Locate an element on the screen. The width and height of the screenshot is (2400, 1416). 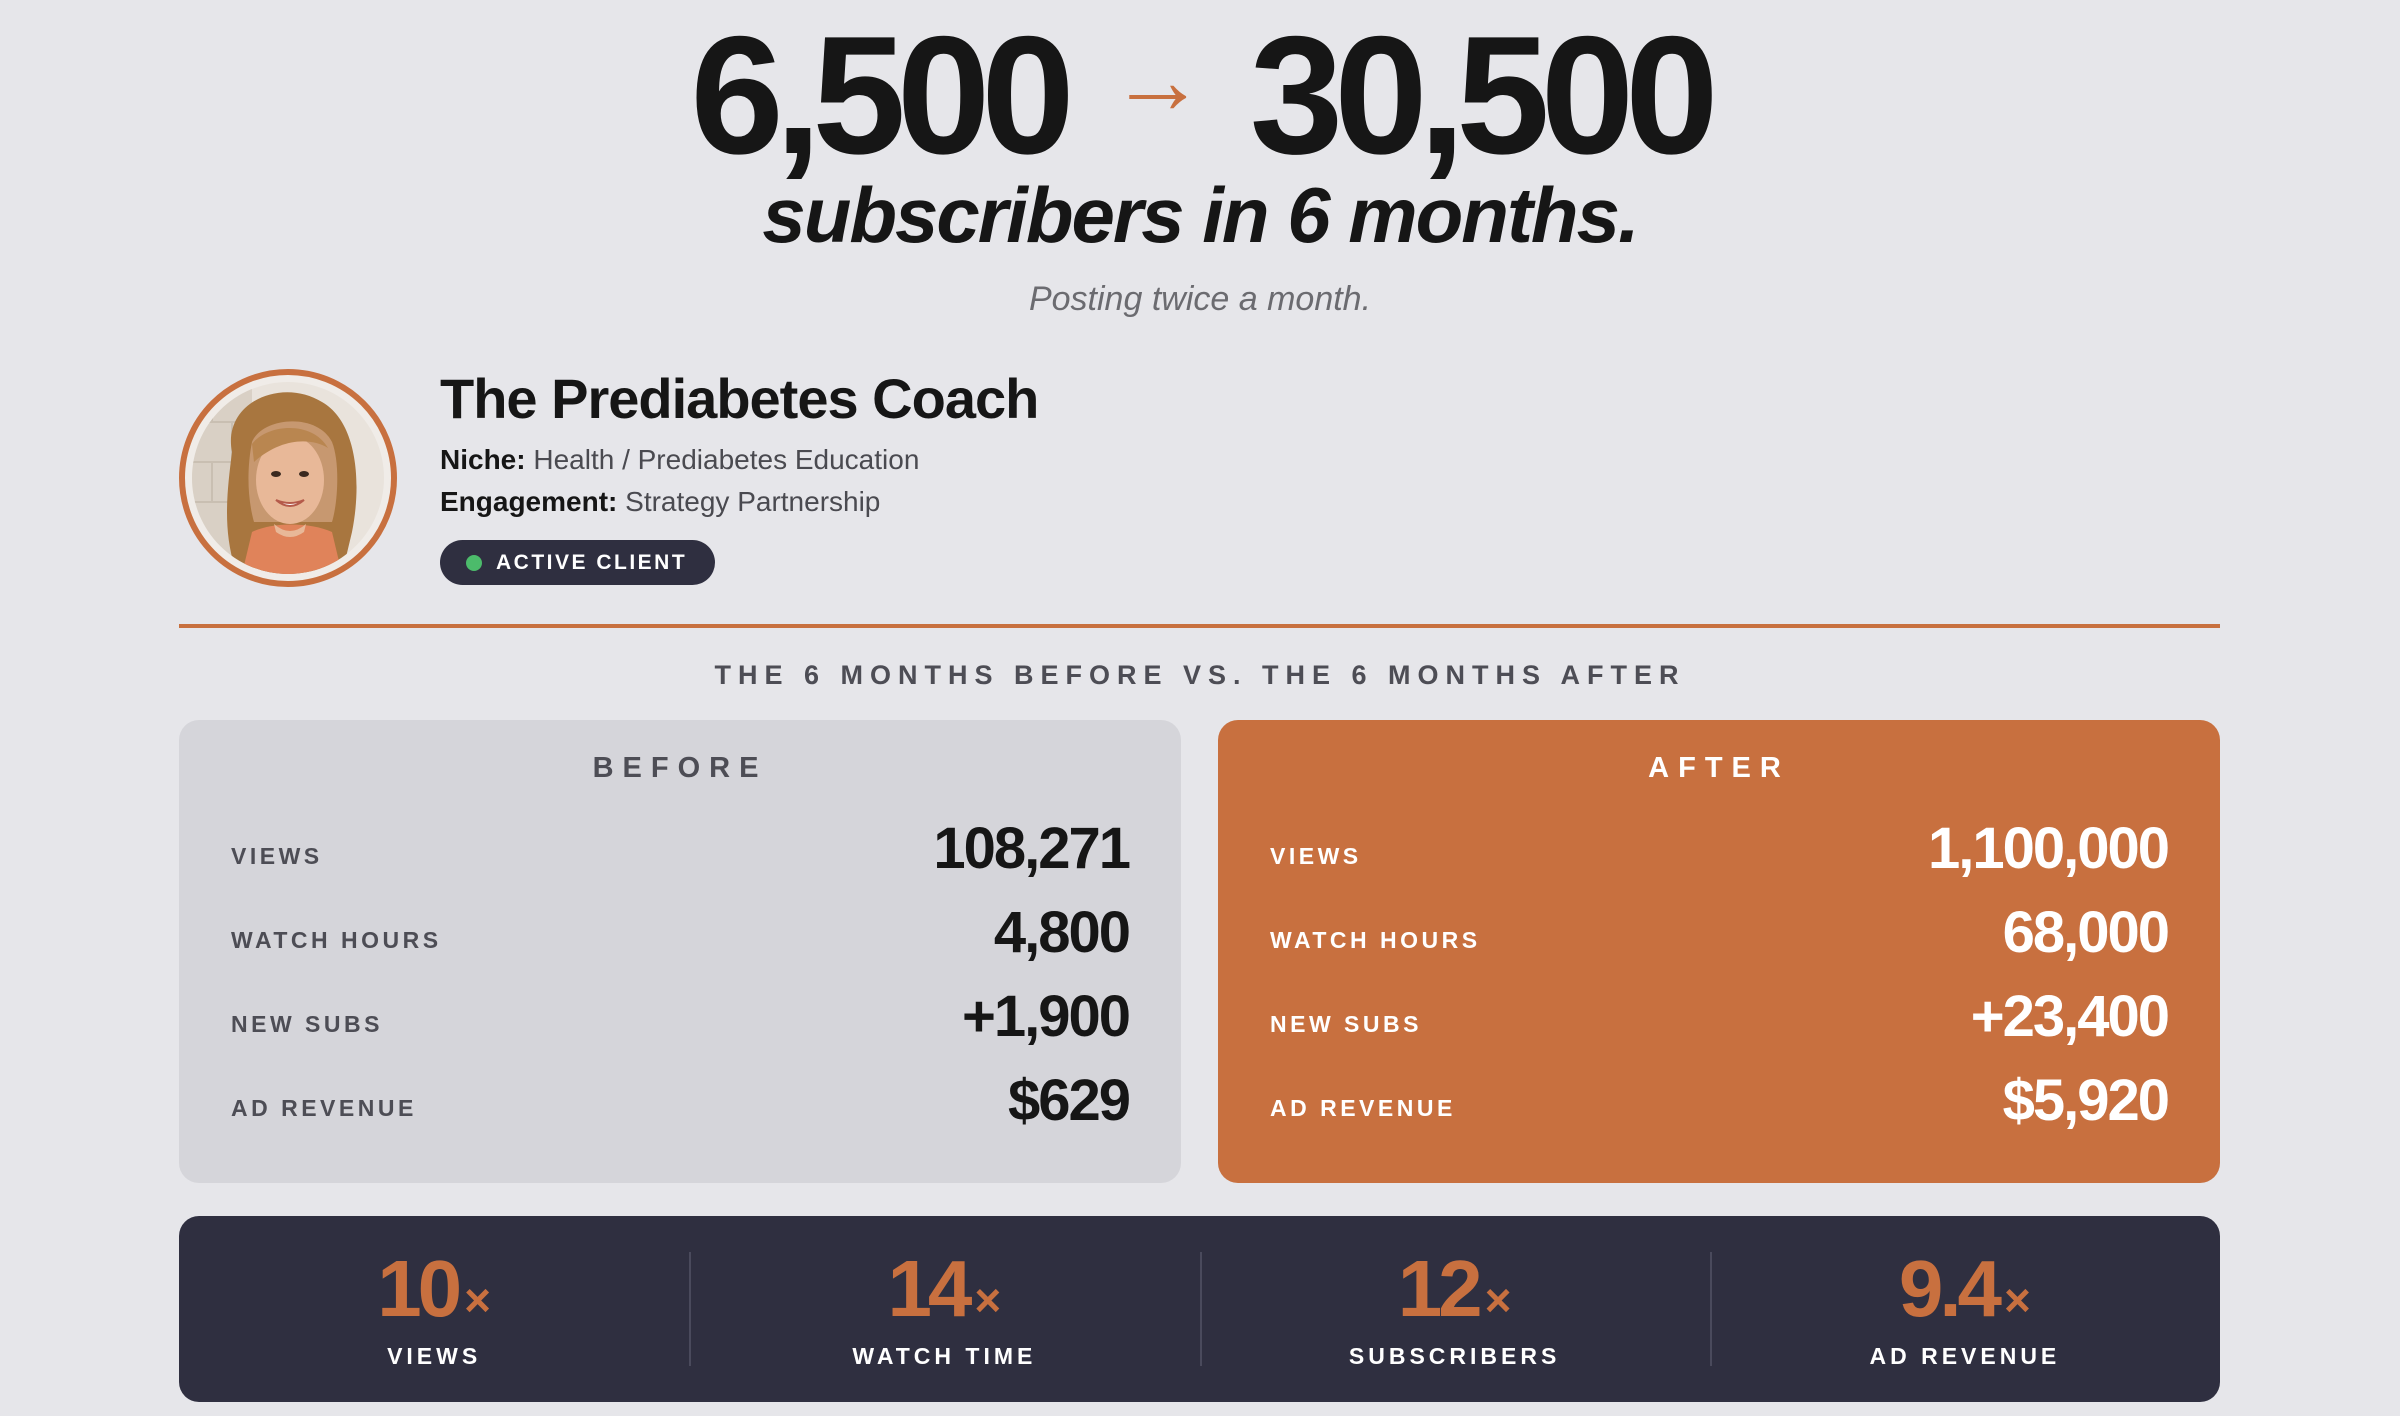
after-row-views: VIEWS 1,100,000 is located at coordinates (1720, 844).